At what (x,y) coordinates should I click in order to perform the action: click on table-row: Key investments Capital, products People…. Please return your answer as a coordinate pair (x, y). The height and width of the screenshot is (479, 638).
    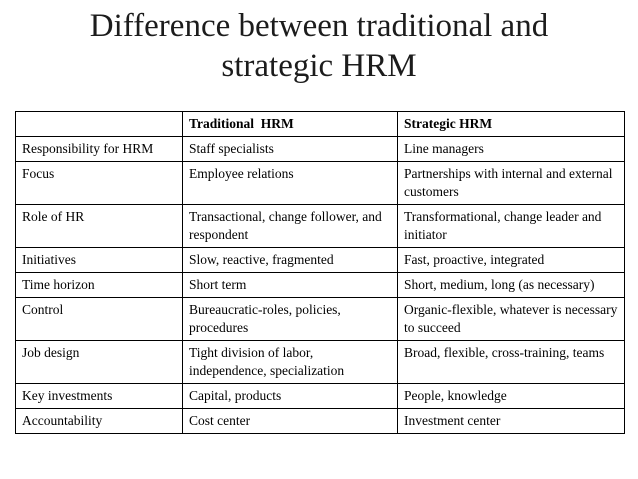
    Looking at the image, I should click on (320, 396).